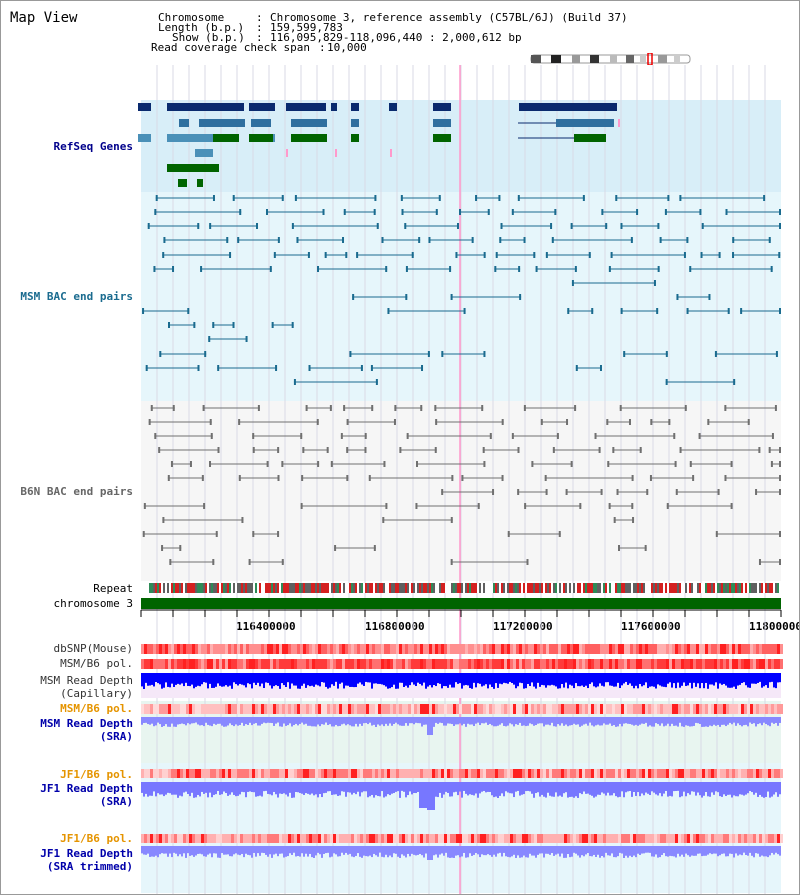 This screenshot has height=895, width=800. I want to click on refseq-gene, so click(226, 138).